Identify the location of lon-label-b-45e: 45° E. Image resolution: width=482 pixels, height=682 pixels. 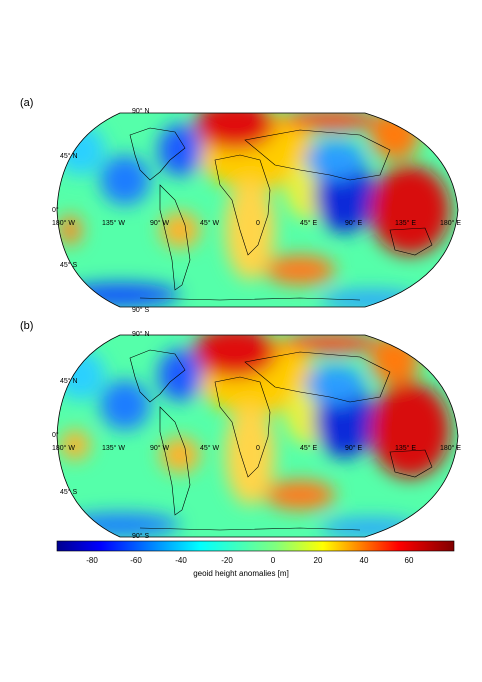
(309, 448).